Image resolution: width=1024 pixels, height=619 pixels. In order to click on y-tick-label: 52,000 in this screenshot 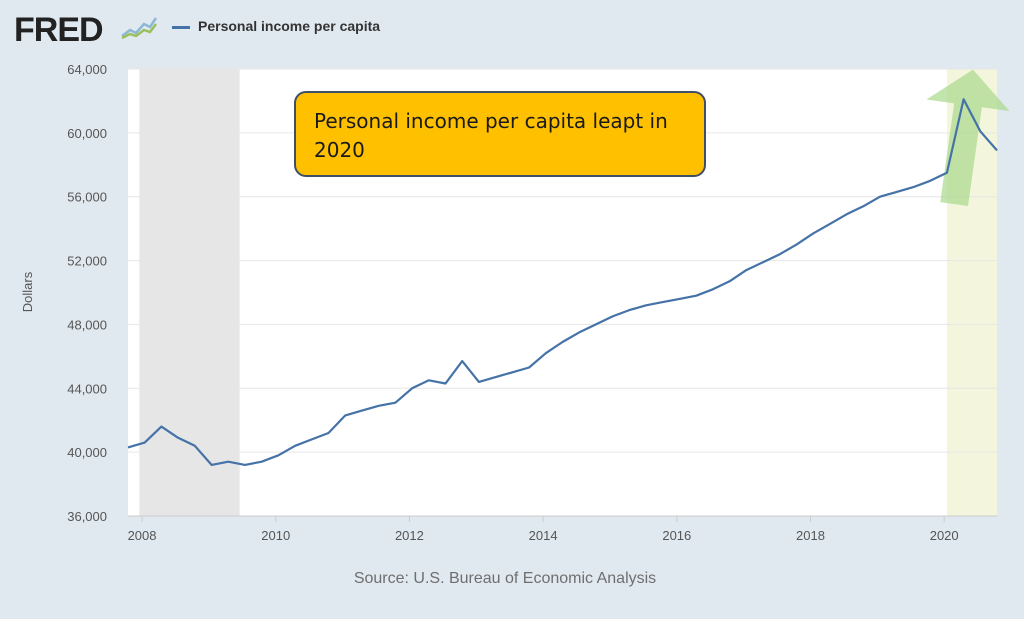, I will do `click(87, 261)`.